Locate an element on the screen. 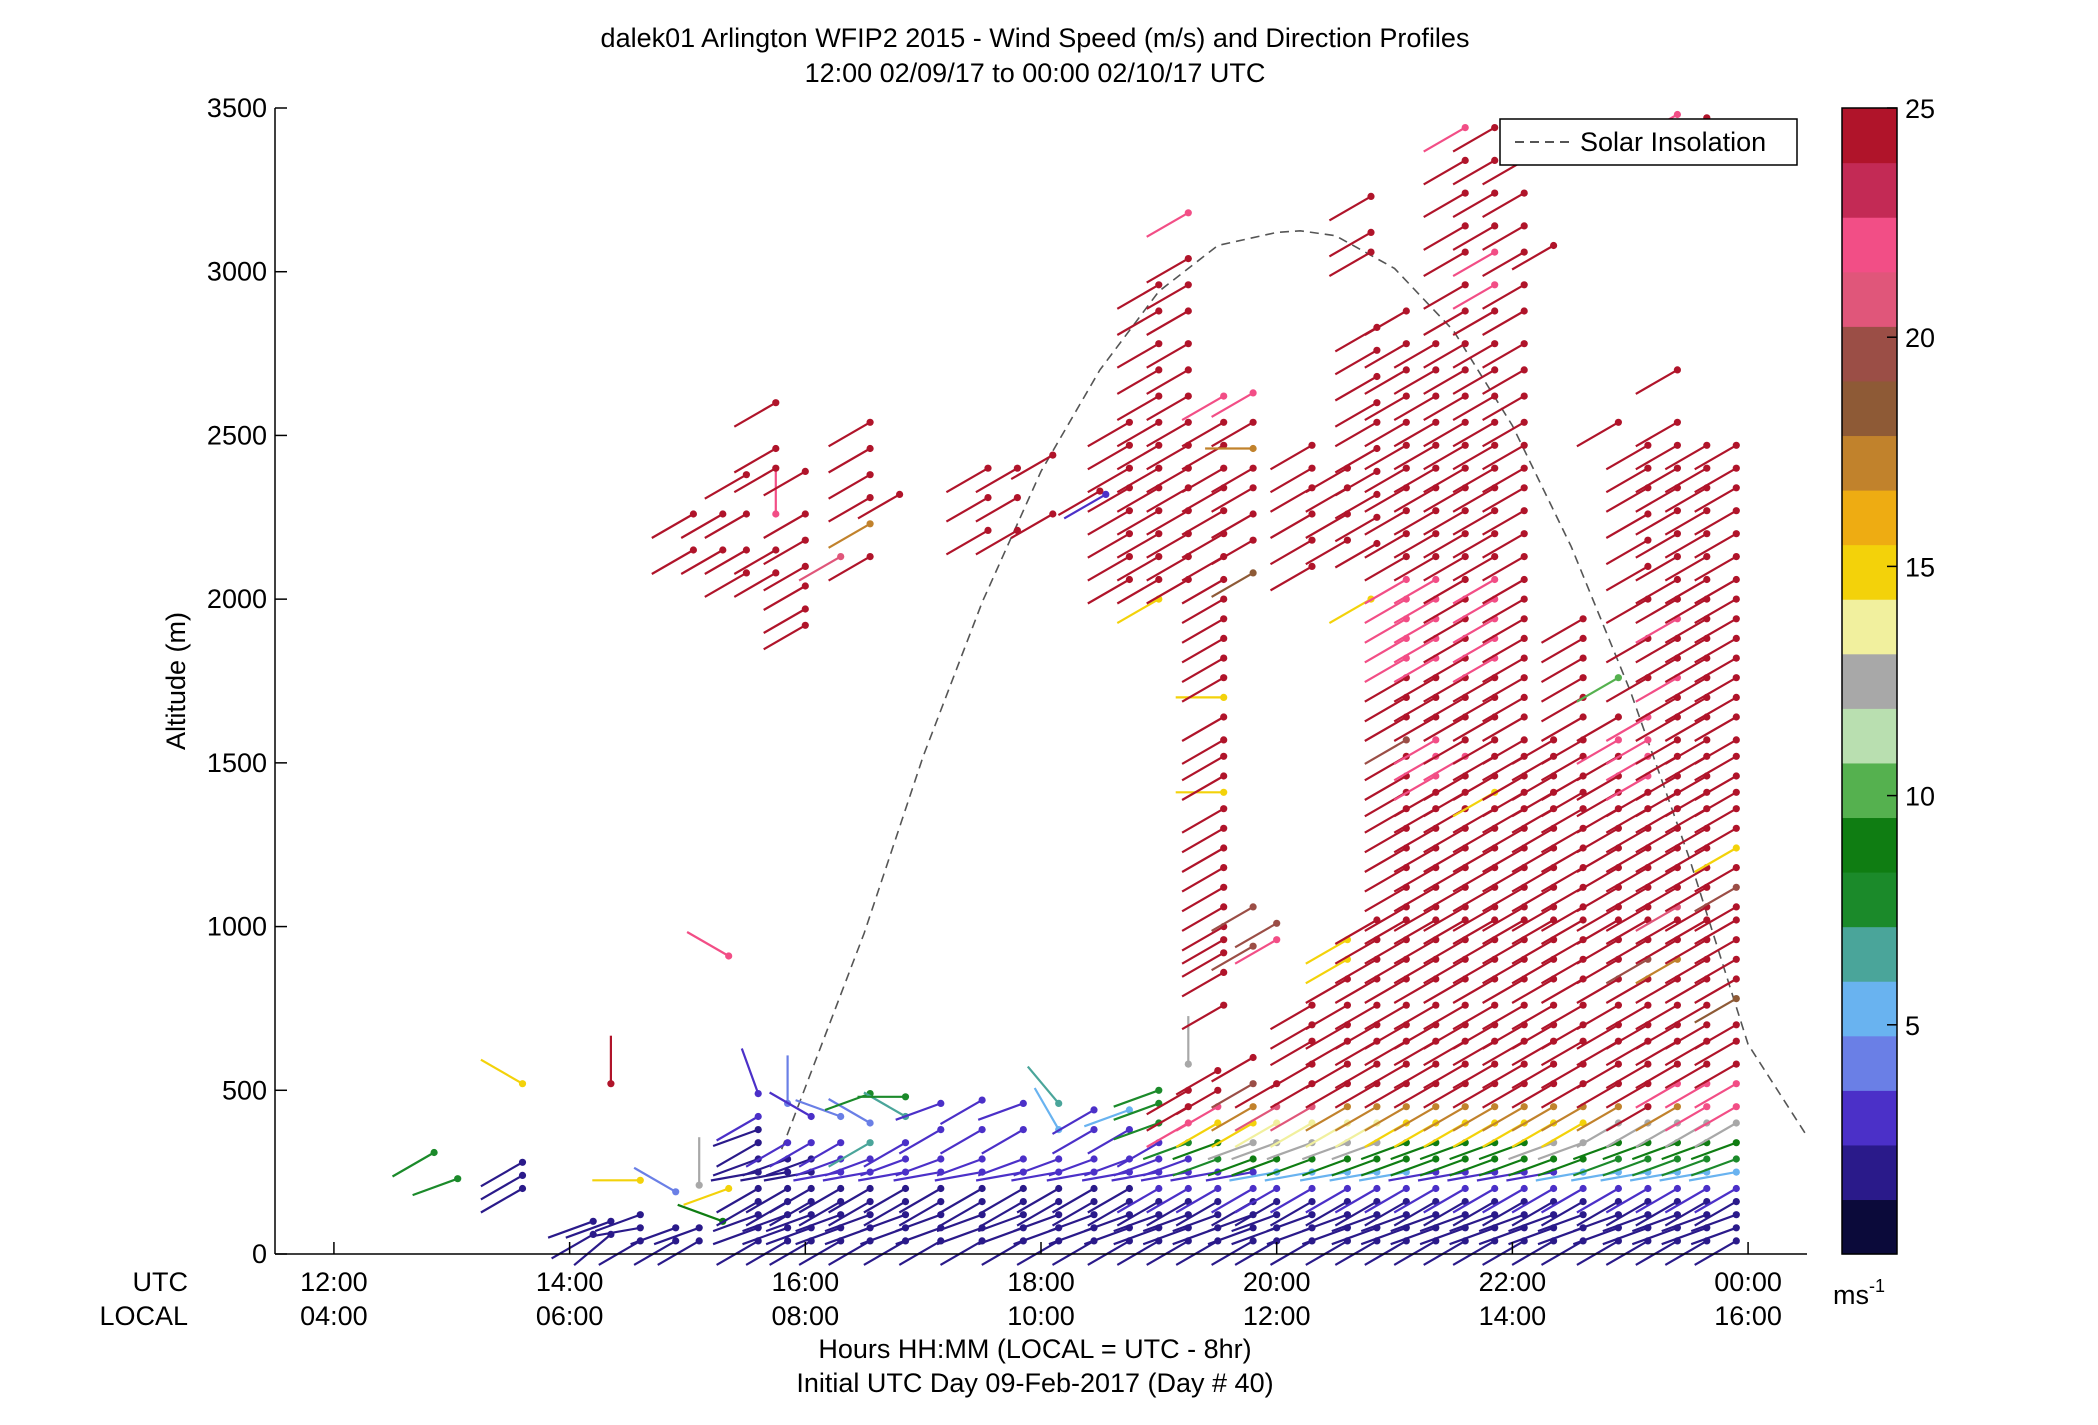 This screenshot has width=2098, height=1425. colorbar-unit-base: ms is located at coordinates (1851, 1295).